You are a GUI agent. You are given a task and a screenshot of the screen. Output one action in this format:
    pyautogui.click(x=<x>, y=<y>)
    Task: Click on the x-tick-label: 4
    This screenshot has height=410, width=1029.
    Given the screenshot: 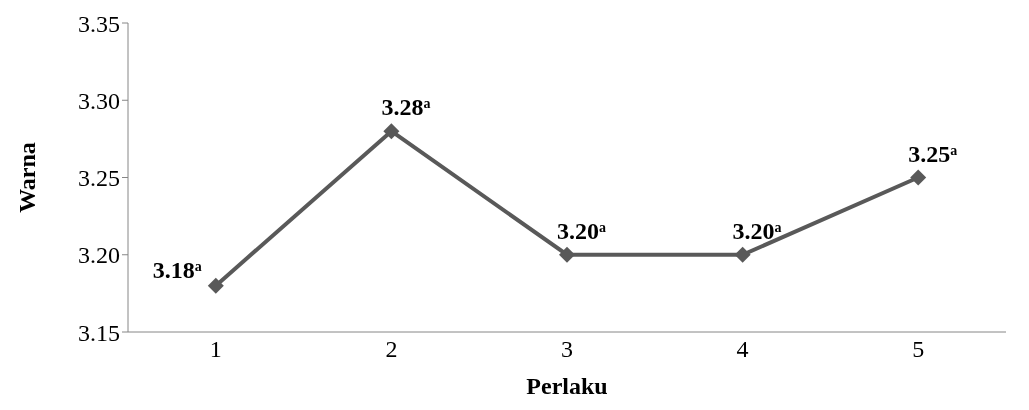 What is the action you would take?
    pyautogui.click(x=742, y=349)
    